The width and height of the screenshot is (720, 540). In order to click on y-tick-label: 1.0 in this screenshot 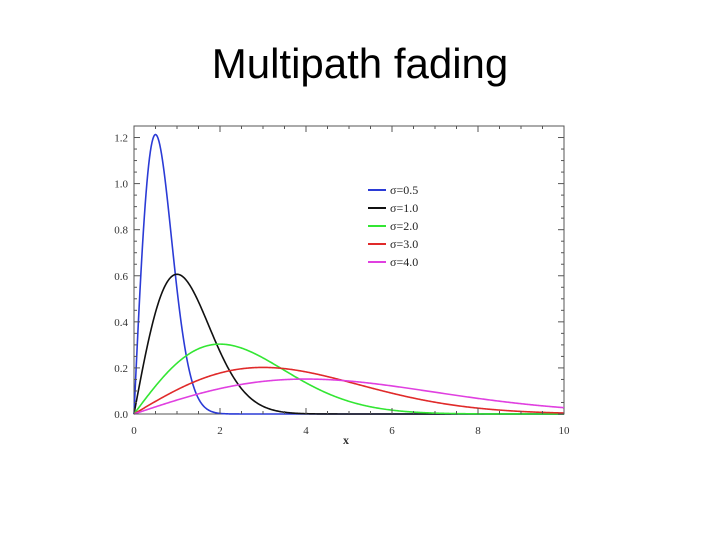, I will do `click(121, 185)`.